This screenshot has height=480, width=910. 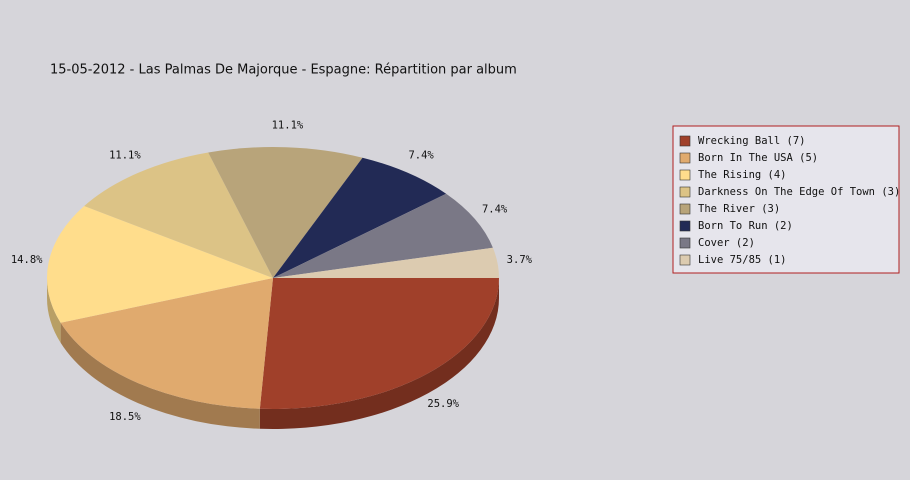 I want to click on legend-label: The River (3), so click(x=739, y=209).